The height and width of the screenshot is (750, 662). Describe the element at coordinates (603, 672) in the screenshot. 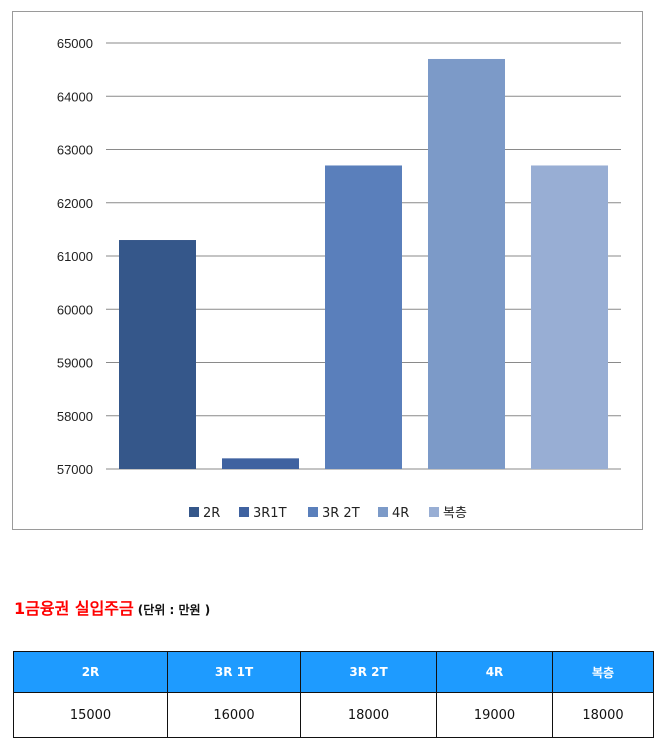

I see `table-header-cell: 복층` at that location.